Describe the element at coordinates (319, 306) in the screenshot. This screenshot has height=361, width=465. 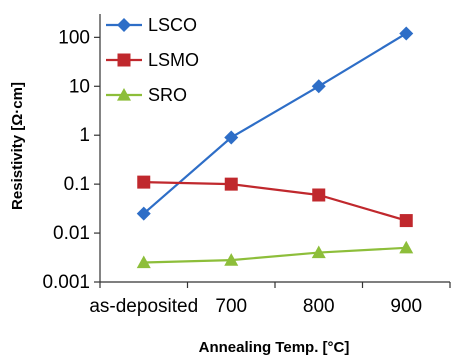
I see `x-tick-label: 800` at that location.